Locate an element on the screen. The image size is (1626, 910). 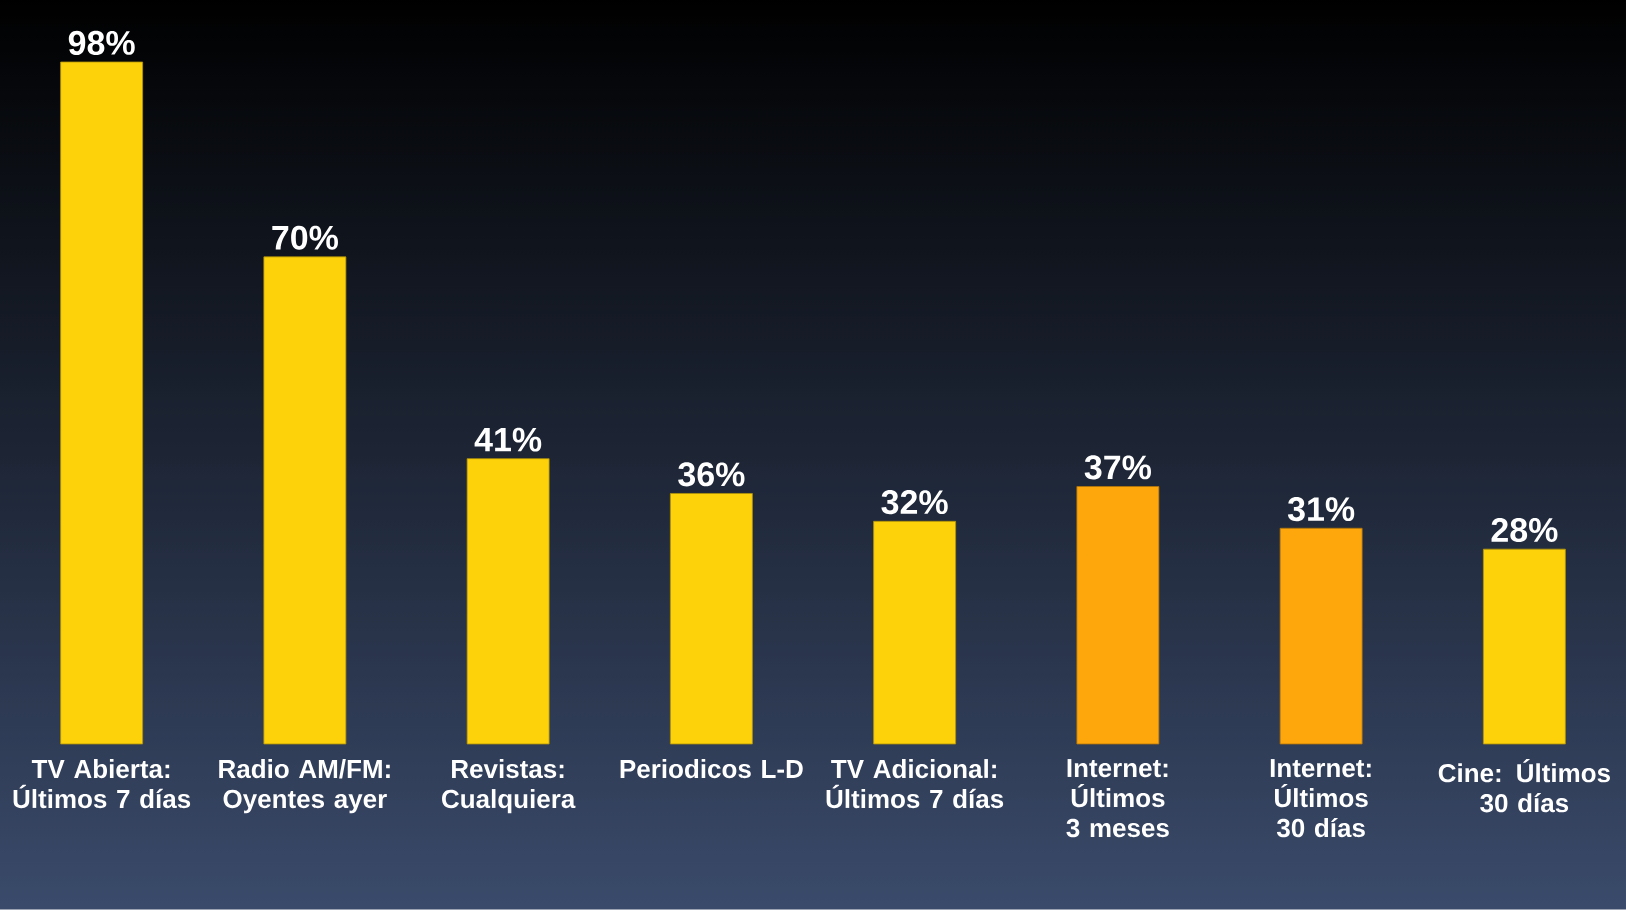
x-tick-label: Radio AM/FM: Oyentes ayer is located at coordinates (304, 786).